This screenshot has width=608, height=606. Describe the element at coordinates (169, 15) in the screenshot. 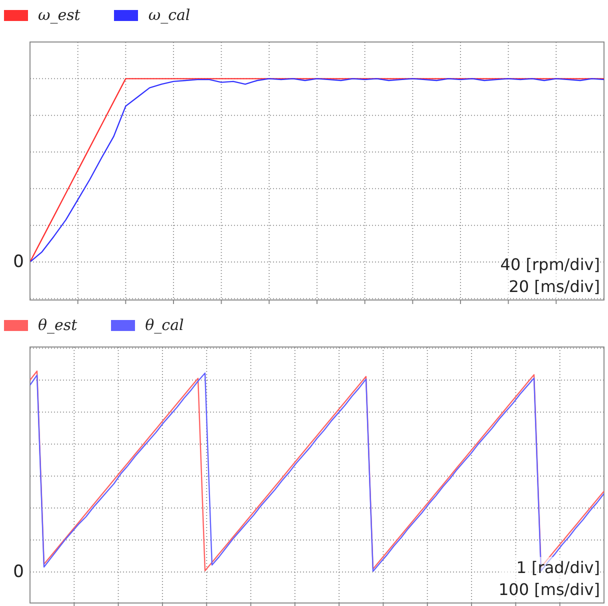

I see `legend-label: ω_cal` at that location.